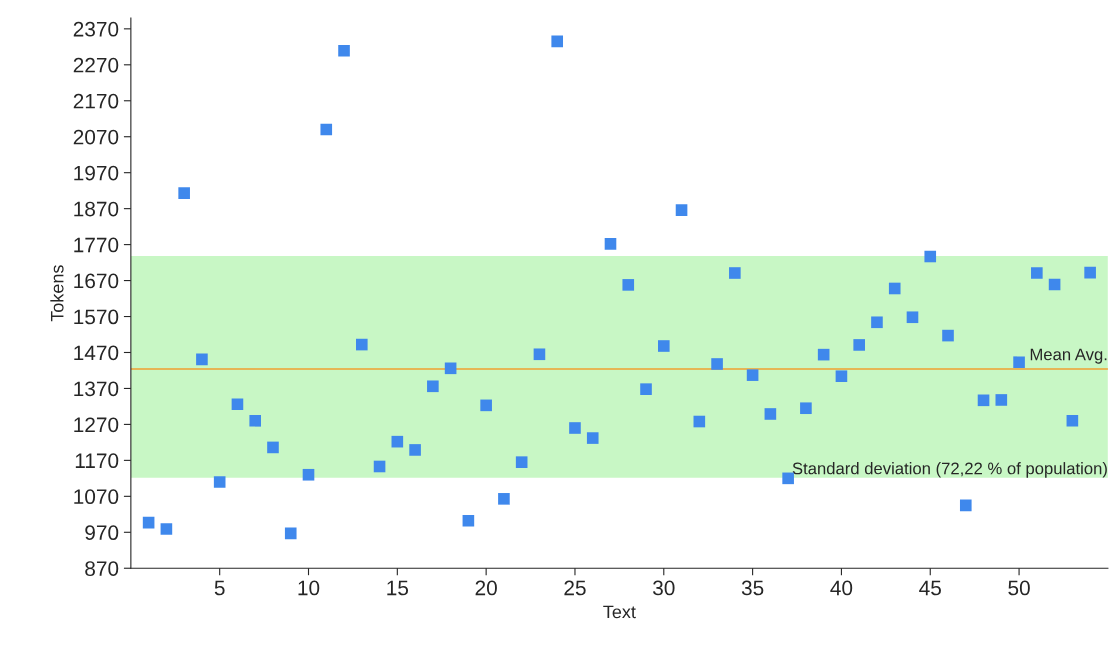  What do you see at coordinates (930, 588) in the screenshot?
I see `x-tick-label: 45` at bounding box center [930, 588].